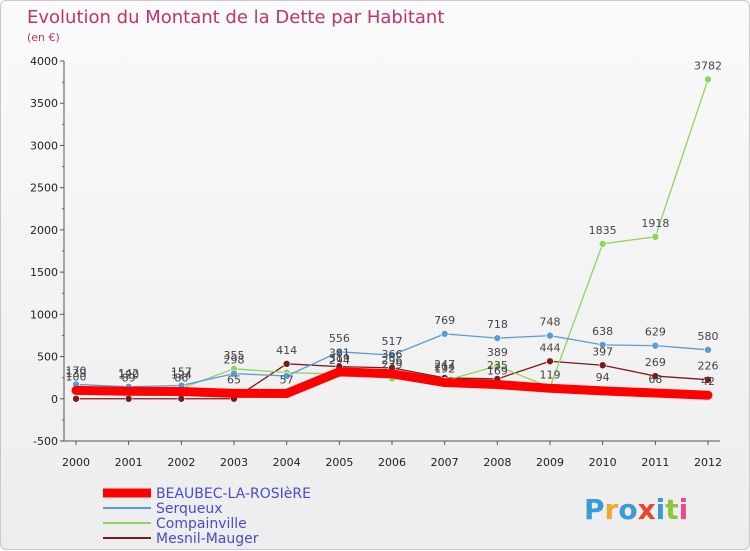 The height and width of the screenshot is (551, 750). I want to click on data-label: 157, so click(181, 372).